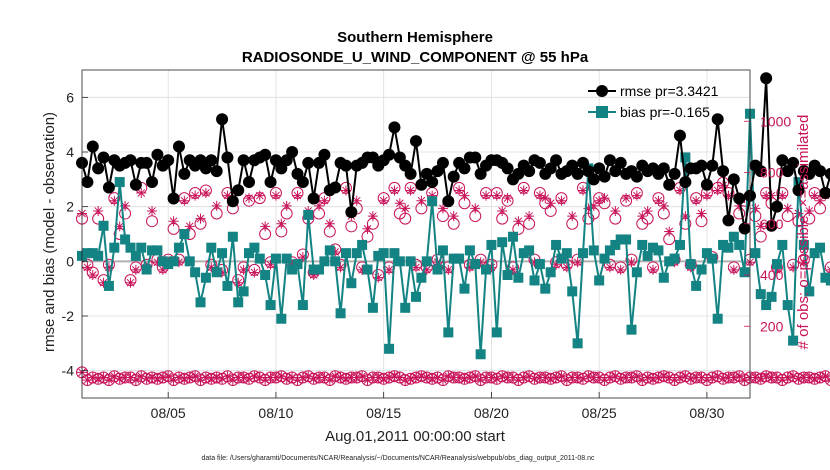 Image resolution: width=830 pixels, height=470 pixels. What do you see at coordinates (706, 413) in the screenshot?
I see `x-tick-label: 08/30` at bounding box center [706, 413].